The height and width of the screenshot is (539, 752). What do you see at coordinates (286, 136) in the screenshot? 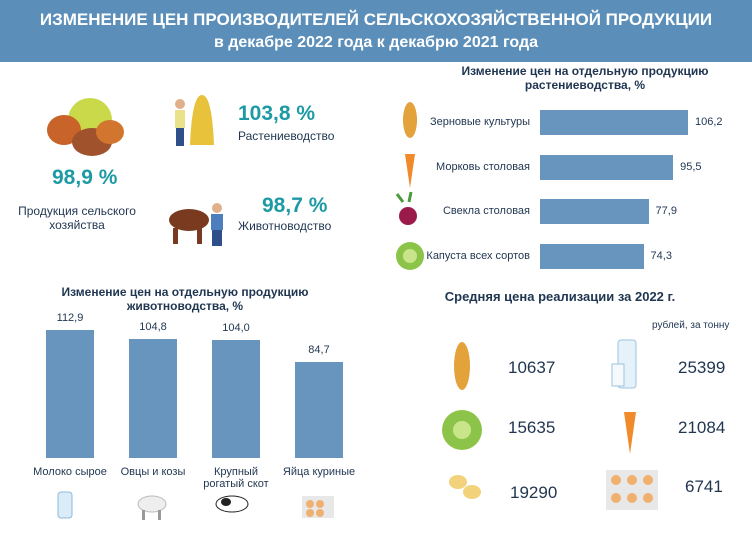
I see `crops-label: Растениеводство` at bounding box center [286, 136].